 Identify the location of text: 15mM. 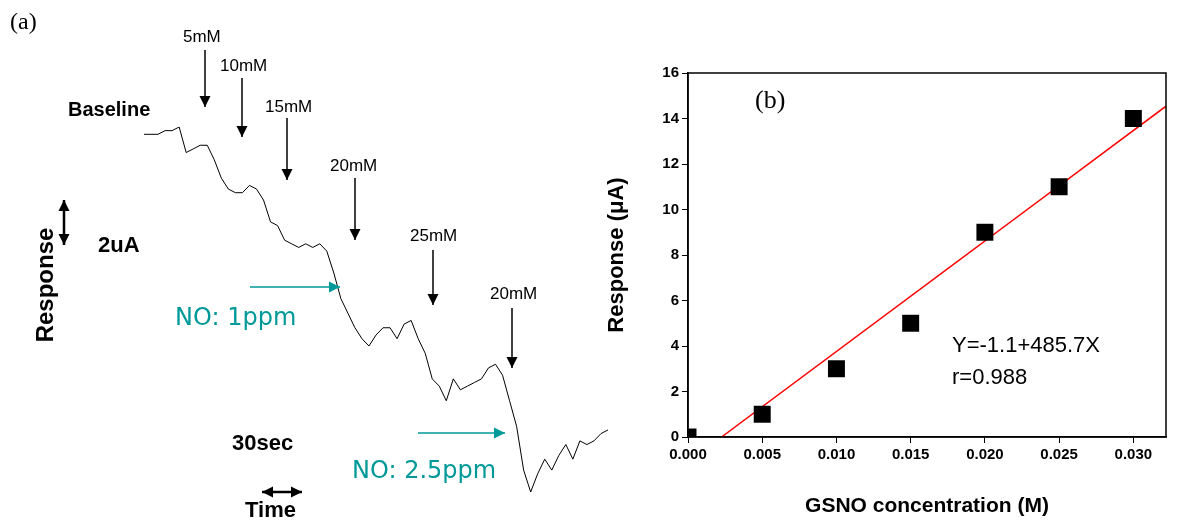
(289, 107).